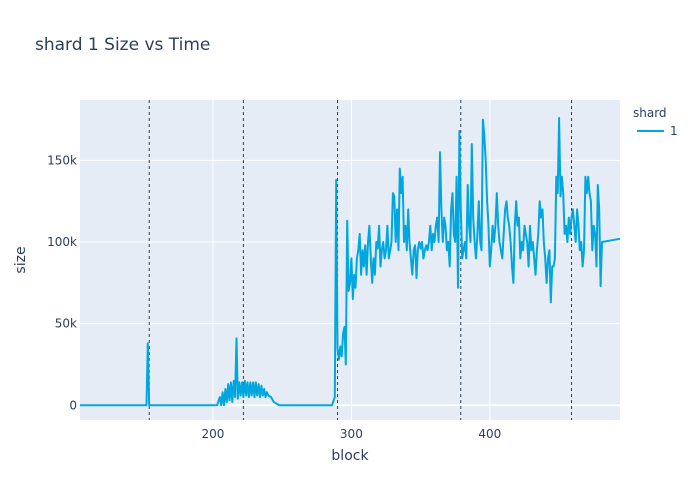  I want to click on chart-title: shard 1 Size vs Time, so click(122, 45).